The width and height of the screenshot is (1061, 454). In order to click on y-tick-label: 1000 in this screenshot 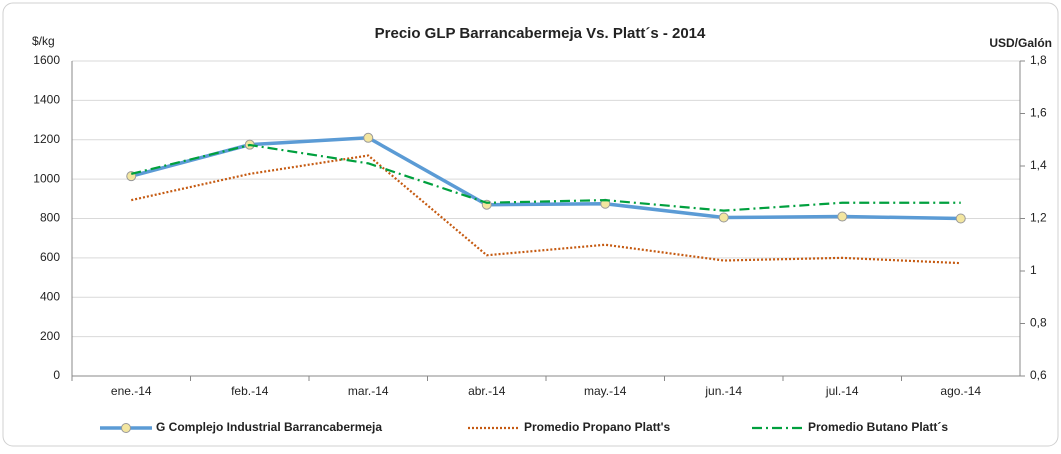, I will do `click(46, 178)`.